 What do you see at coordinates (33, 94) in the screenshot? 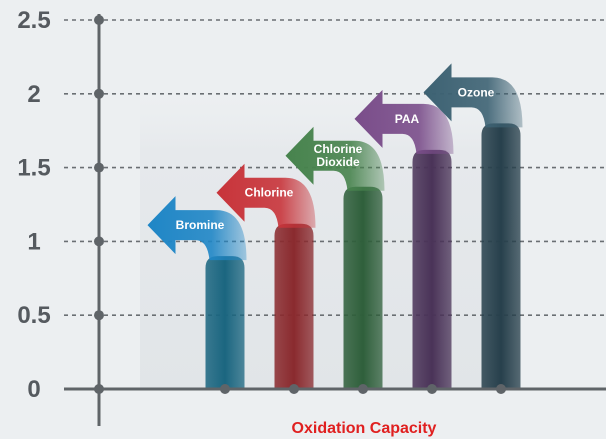
I see `y-tick-label-2: 2` at bounding box center [33, 94].